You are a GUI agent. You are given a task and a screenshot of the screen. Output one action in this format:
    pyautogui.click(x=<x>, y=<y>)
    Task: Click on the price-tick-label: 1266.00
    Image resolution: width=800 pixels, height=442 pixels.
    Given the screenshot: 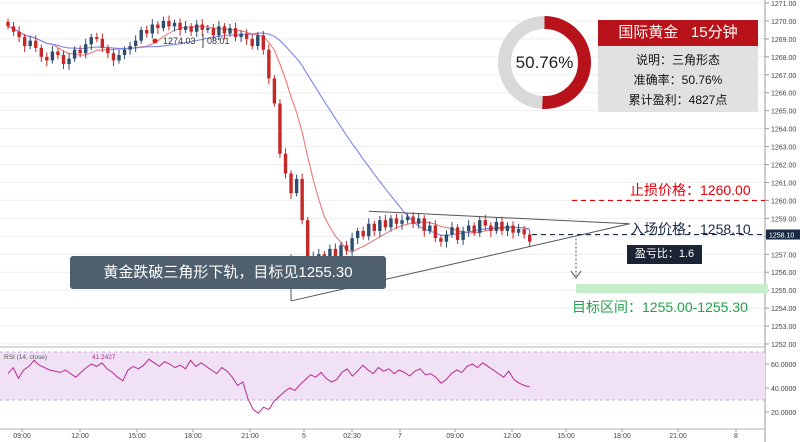 What is the action you would take?
    pyautogui.click(x=783, y=94)
    